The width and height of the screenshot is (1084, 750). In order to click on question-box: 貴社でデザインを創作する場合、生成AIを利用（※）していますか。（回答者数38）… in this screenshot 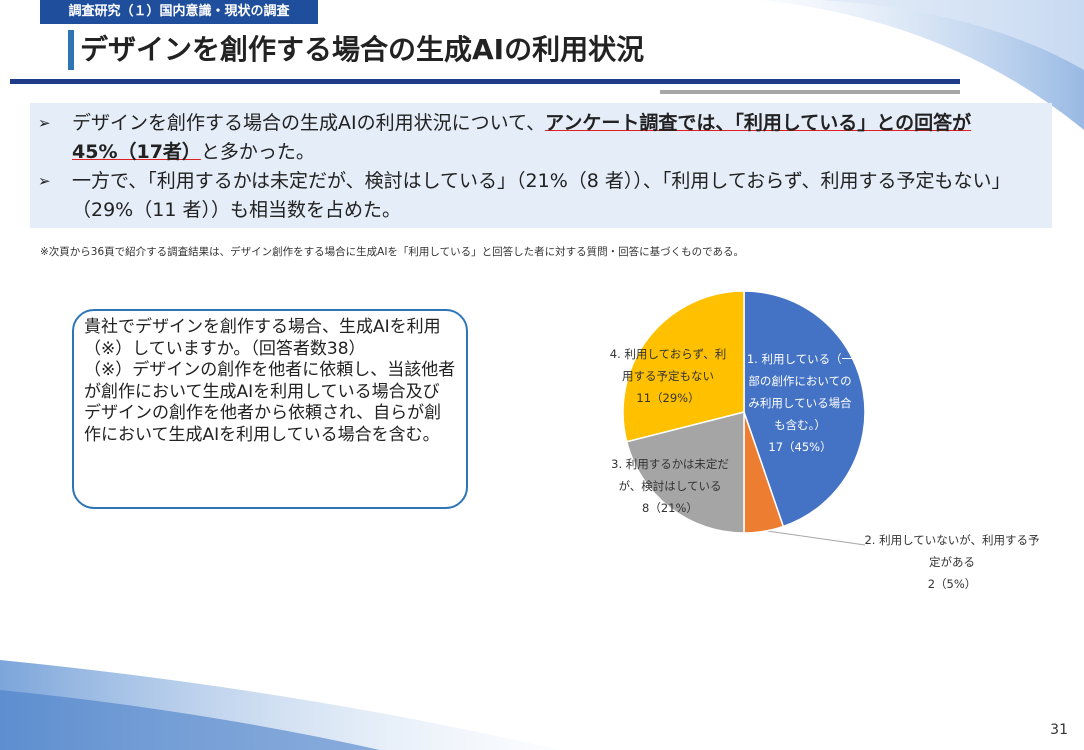, I will do `click(270, 409)`.